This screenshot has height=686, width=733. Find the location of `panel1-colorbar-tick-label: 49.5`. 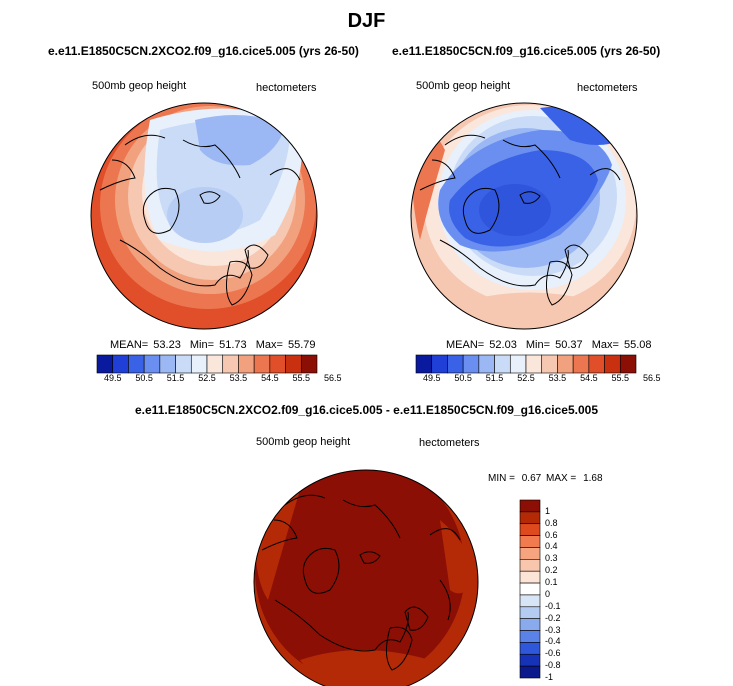

panel1-colorbar-tick-label: 49.5 is located at coordinates (112, 378).